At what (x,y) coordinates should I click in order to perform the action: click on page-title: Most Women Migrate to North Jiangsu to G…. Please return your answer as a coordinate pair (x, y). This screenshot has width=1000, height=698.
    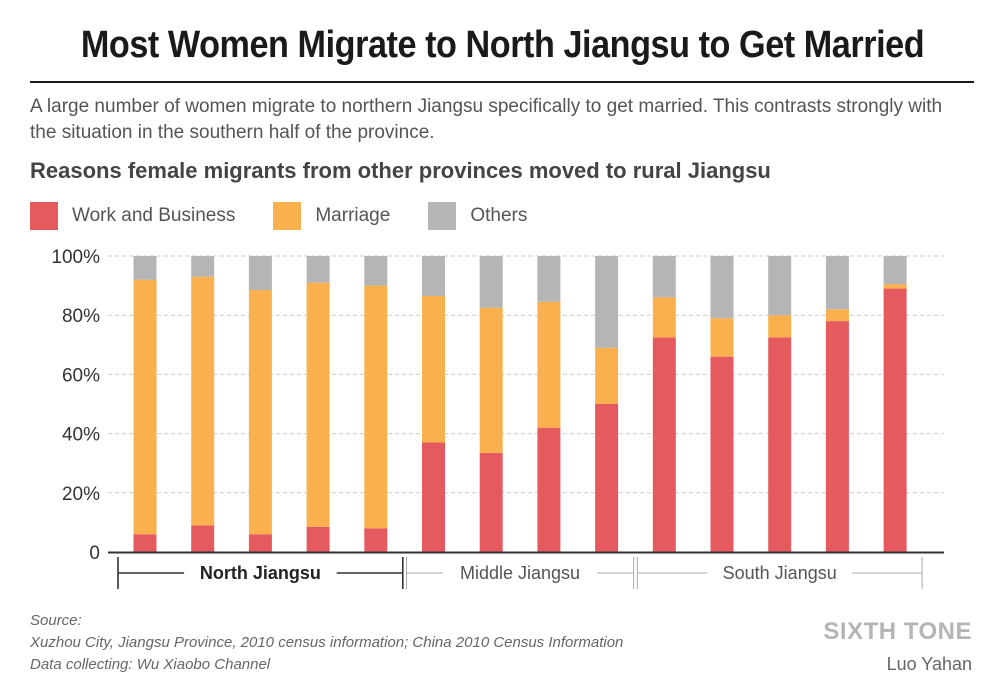
    Looking at the image, I should click on (502, 45).